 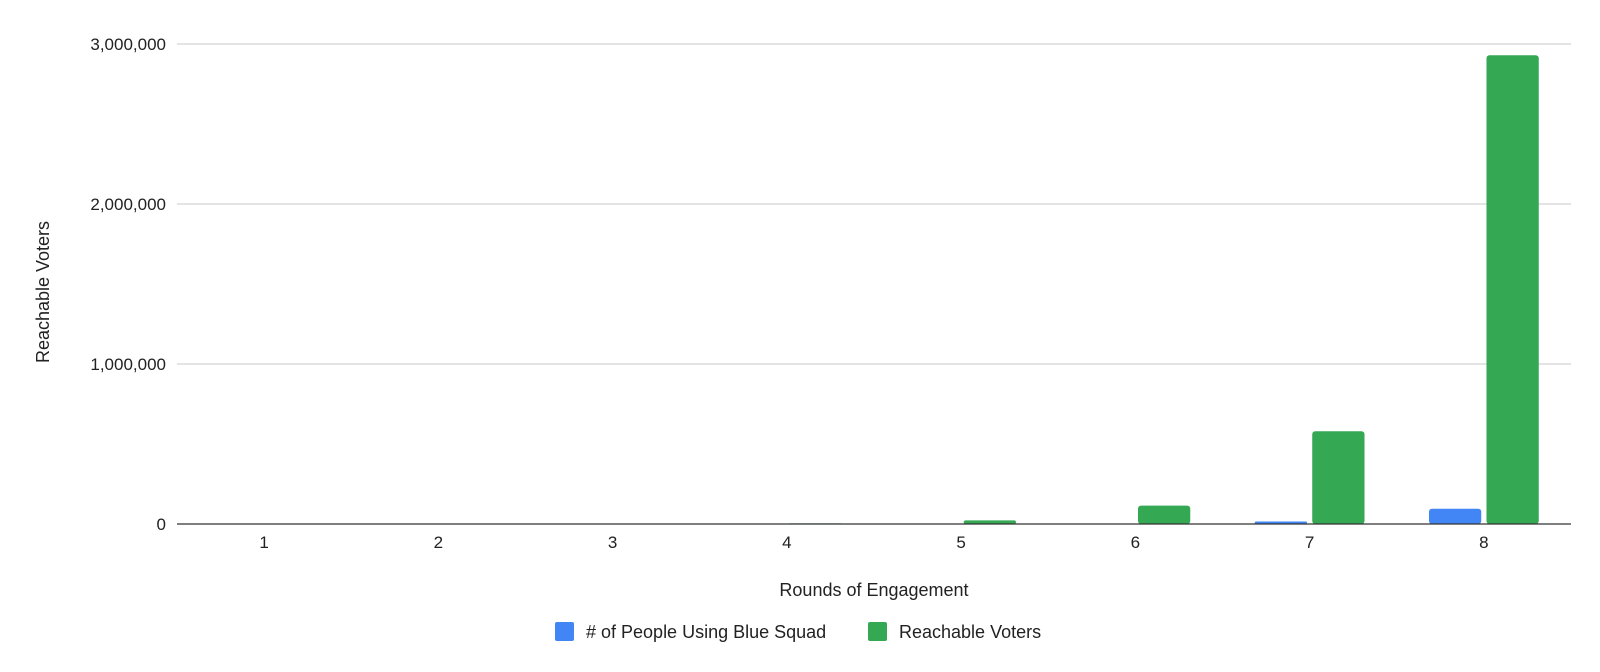 What do you see at coordinates (43, 292) in the screenshot?
I see `y-axis-title: Reachable Voters` at bounding box center [43, 292].